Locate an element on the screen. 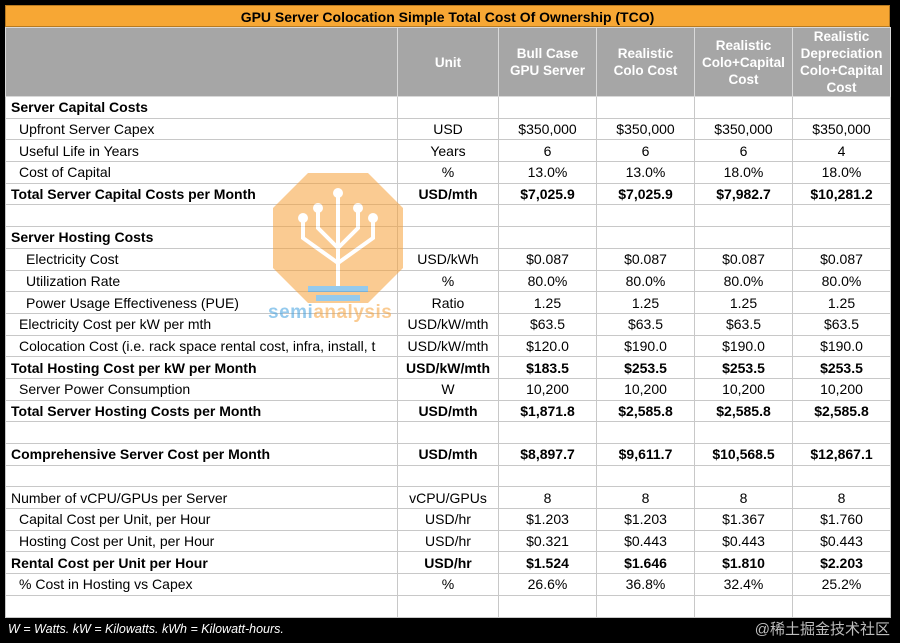 This screenshot has width=900, height=643. row-value: $1.203 is located at coordinates (645, 519).